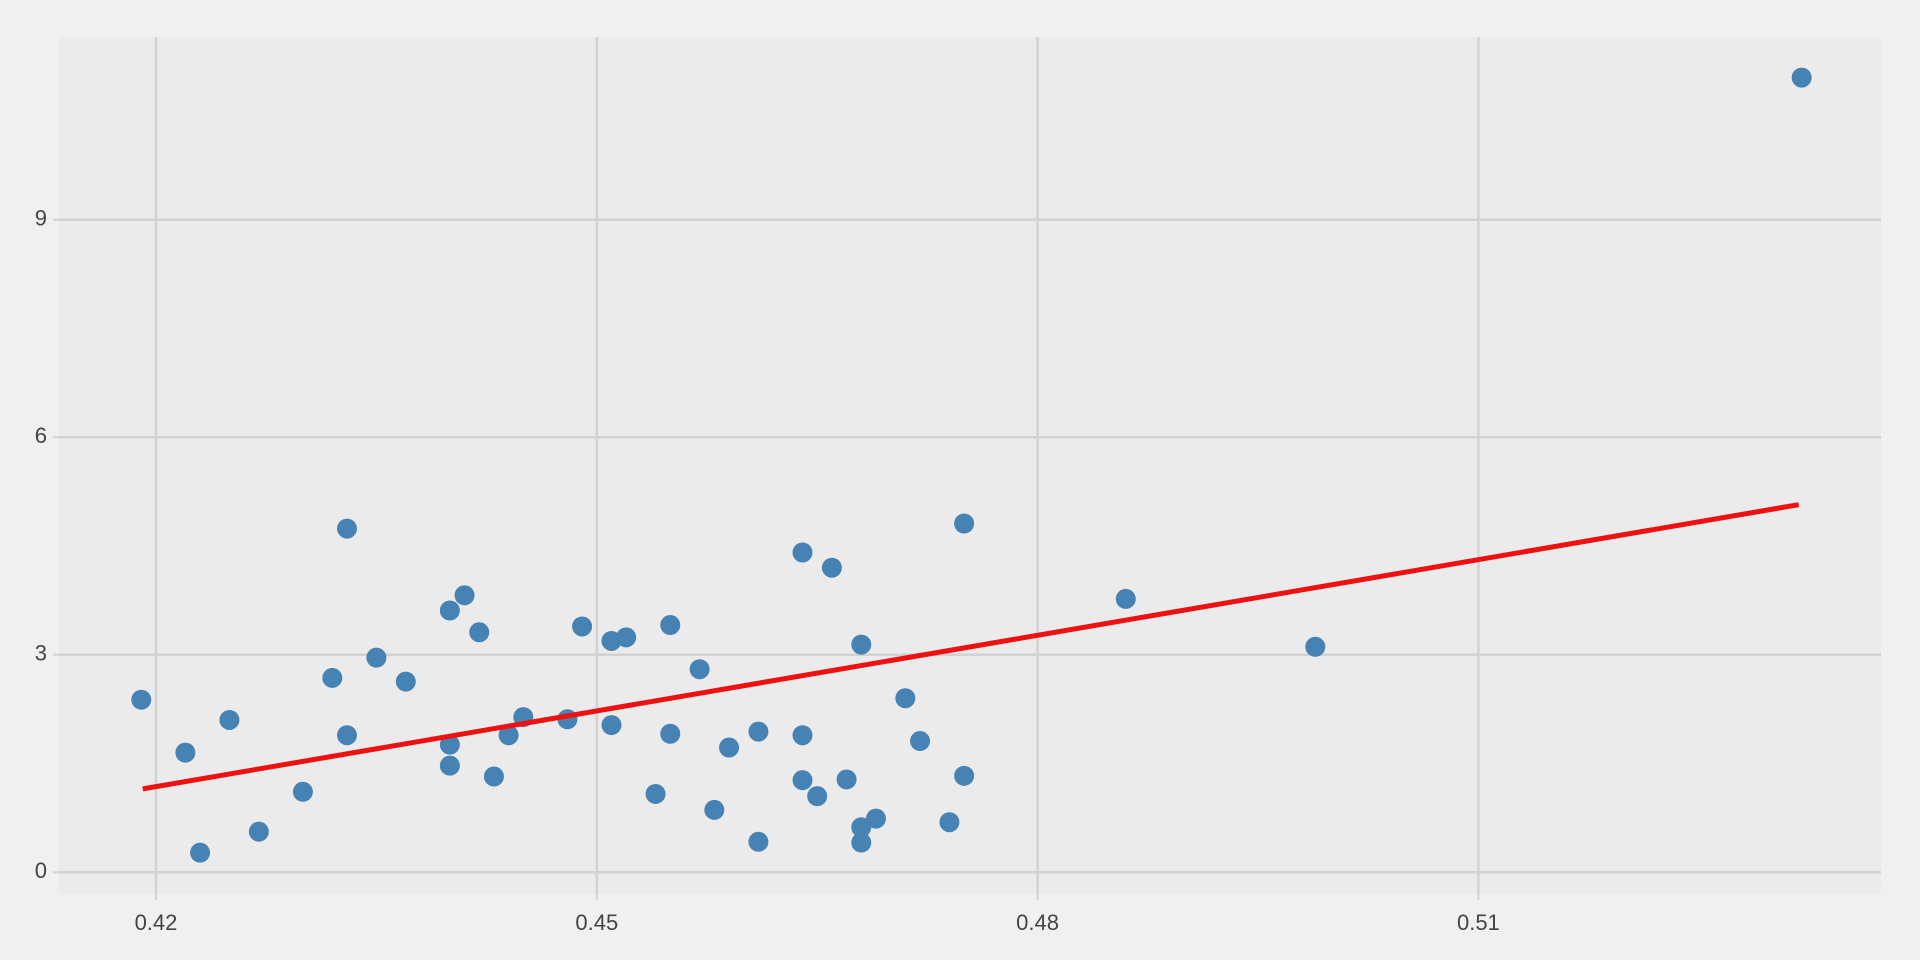  Describe the element at coordinates (596, 922) in the screenshot. I see `x-tick-label: 0.45` at that location.